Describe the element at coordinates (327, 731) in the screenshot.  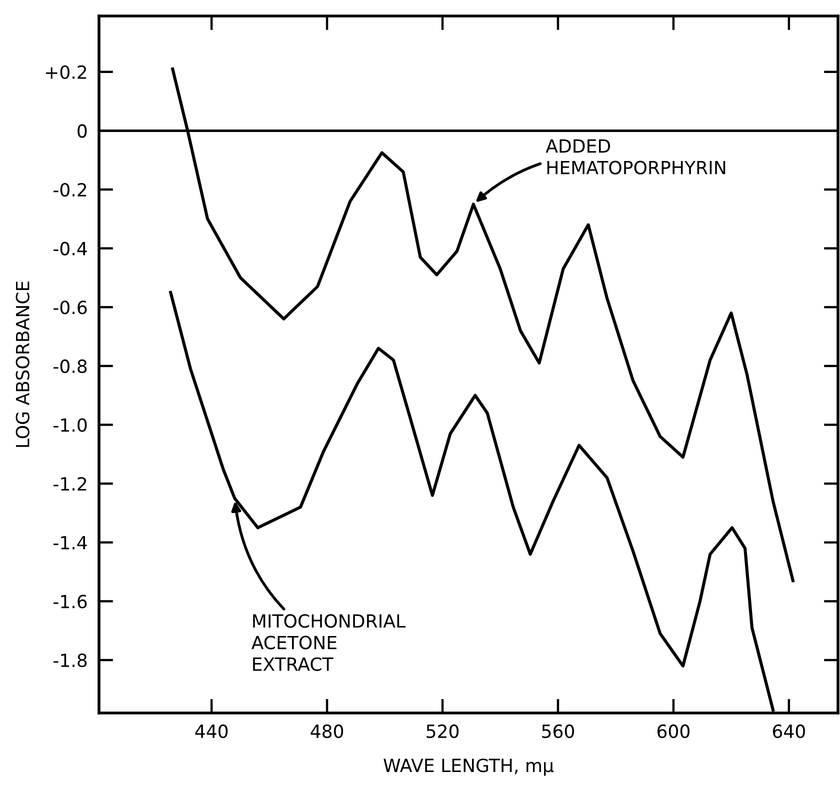
I see `x-tick-label: 480` at that location.